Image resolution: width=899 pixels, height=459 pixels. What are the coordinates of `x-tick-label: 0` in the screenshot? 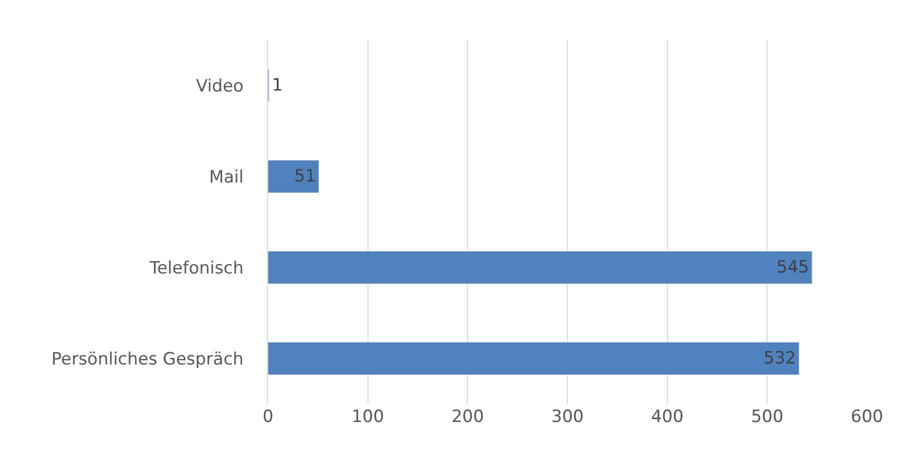 It's located at (268, 417).